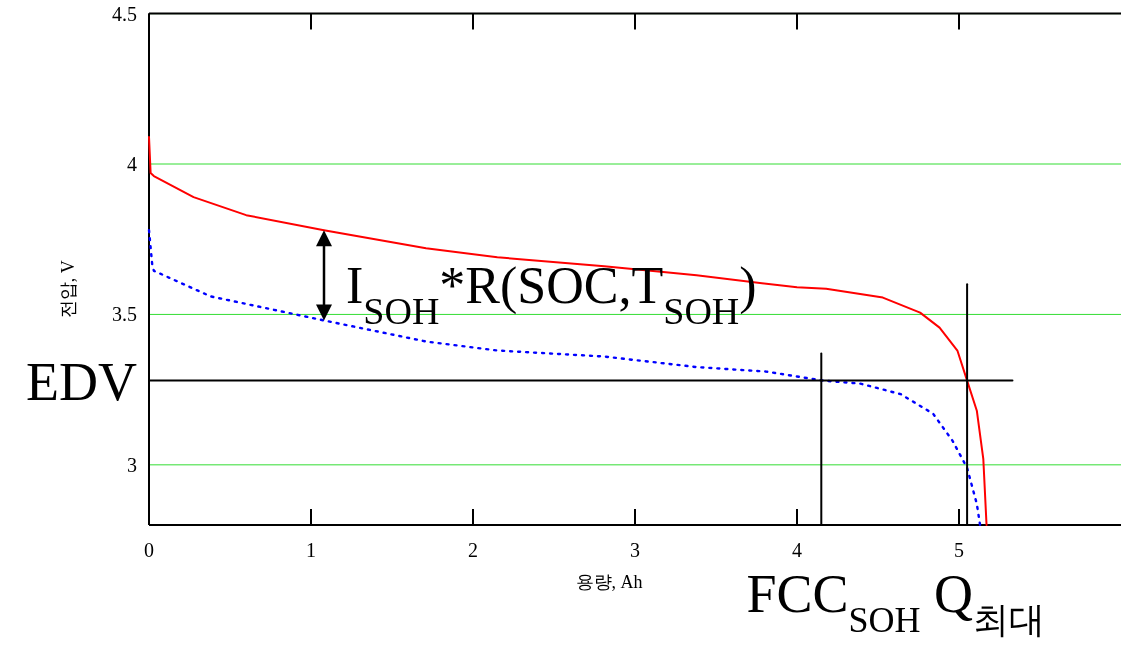 The width and height of the screenshot is (1121, 651). What do you see at coordinates (68, 289) in the screenshot?
I see `y-axis-title: 전압, V` at bounding box center [68, 289].